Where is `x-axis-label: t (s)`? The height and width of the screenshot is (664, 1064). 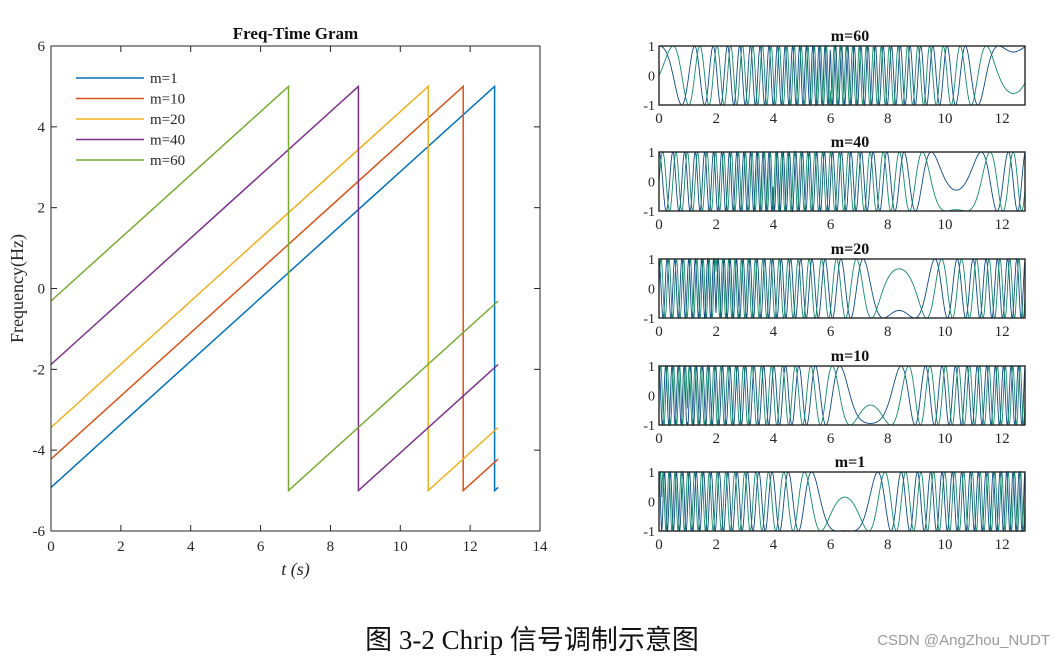
x-axis-label: t (s) is located at coordinates (295, 569).